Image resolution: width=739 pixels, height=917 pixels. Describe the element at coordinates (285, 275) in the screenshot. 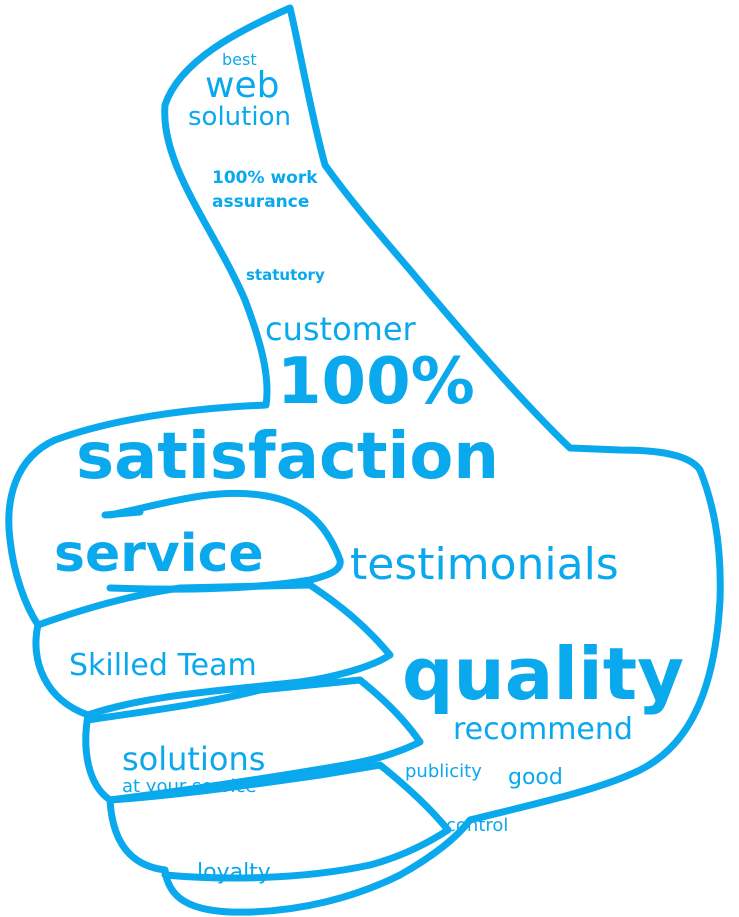

I see `word-statutory: statutory` at that location.